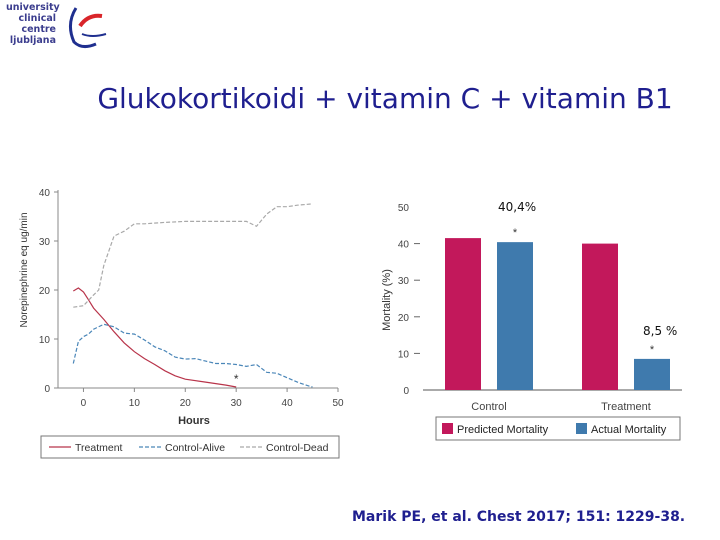 Image resolution: width=720 pixels, height=540 pixels. Describe the element at coordinates (237, 403) in the screenshot. I see `x-tick-label: 30` at that location.